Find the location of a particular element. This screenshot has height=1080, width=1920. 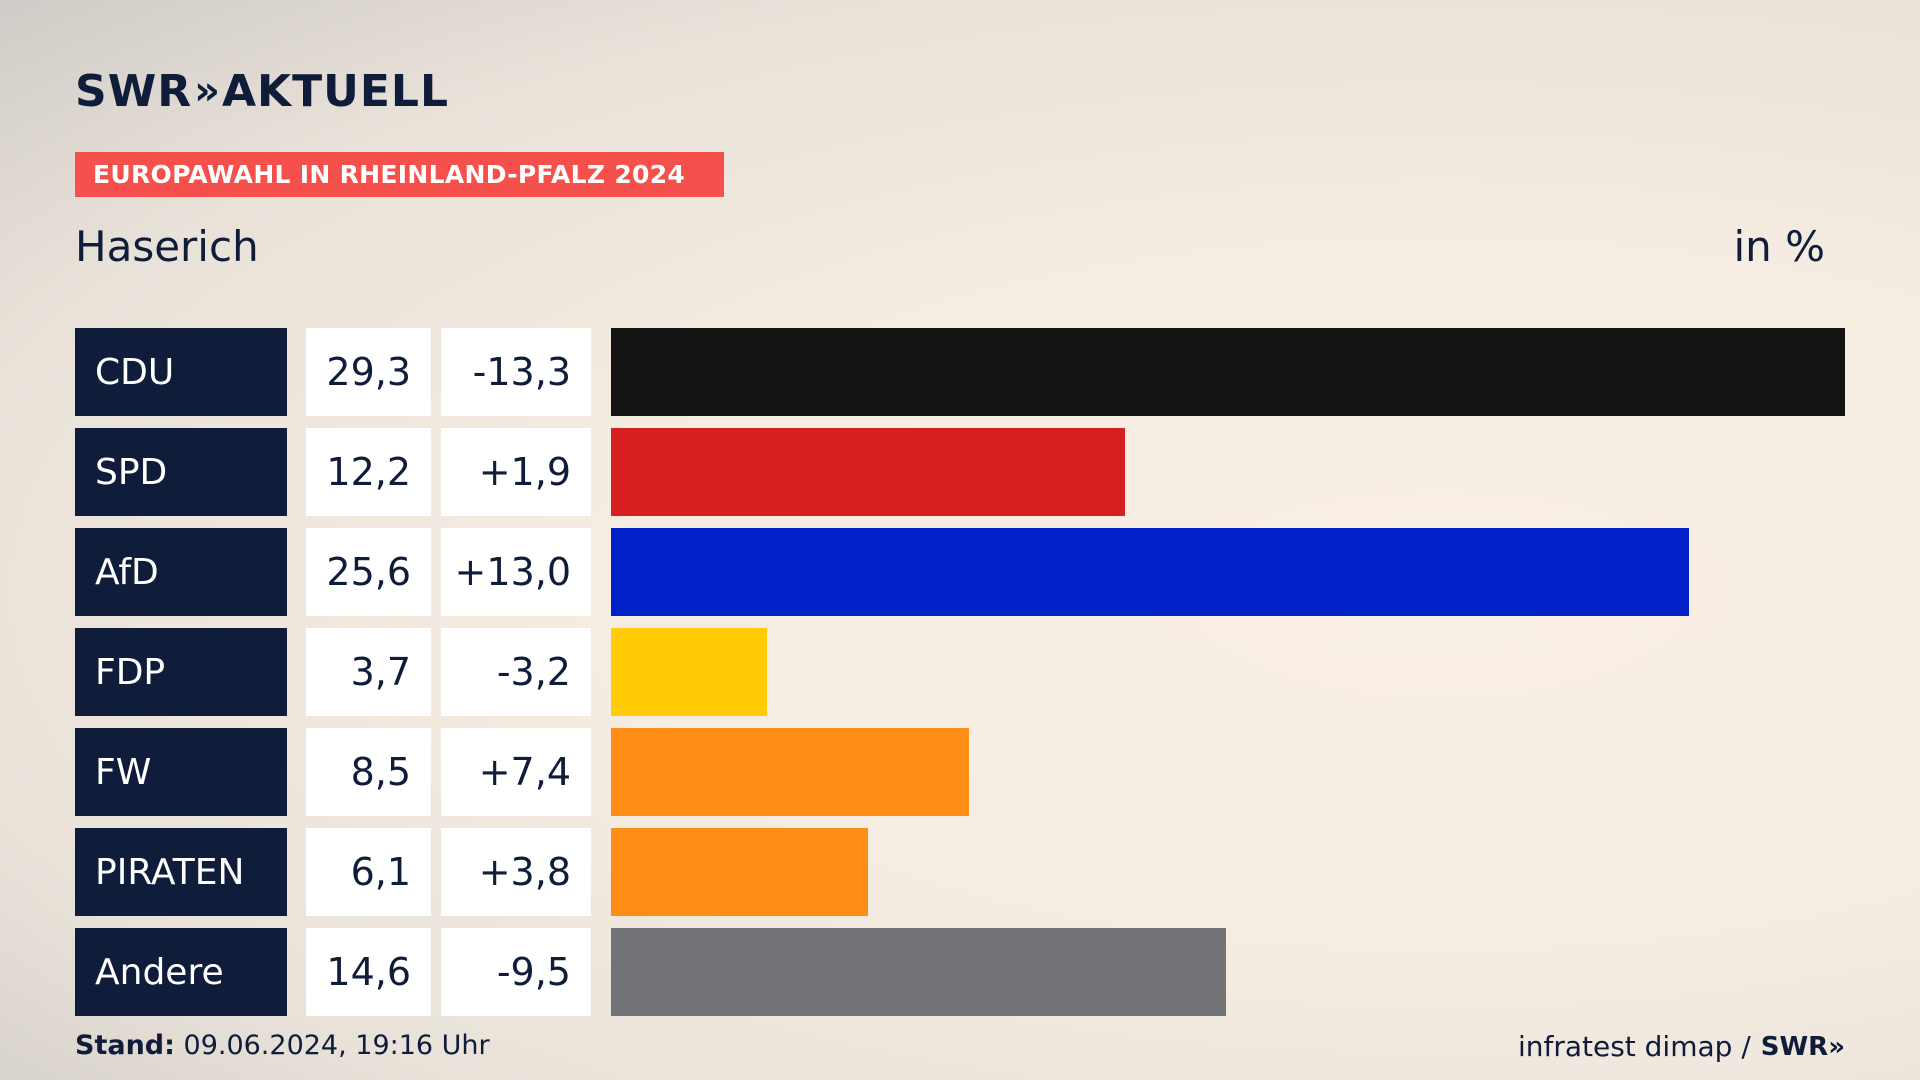

party-row: Andere 14,6 -9,5 is located at coordinates (960, 972).